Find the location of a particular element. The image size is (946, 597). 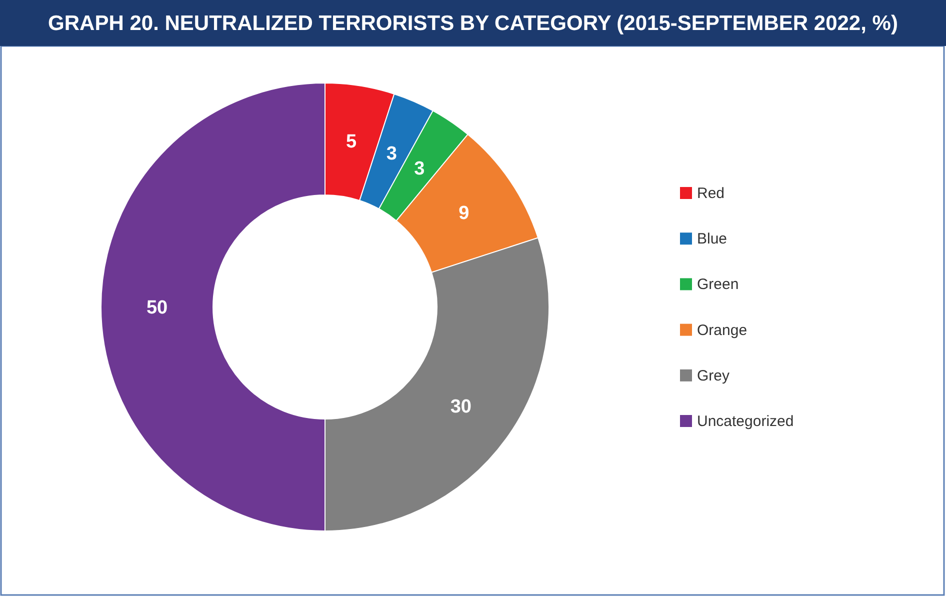

legend-label: Green is located at coordinates (718, 285).